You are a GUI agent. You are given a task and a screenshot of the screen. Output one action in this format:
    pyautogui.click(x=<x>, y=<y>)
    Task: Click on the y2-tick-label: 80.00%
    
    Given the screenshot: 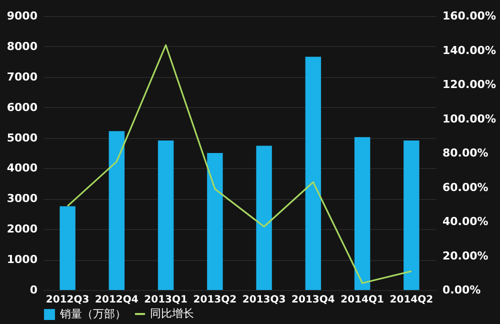 What is the action you would take?
    pyautogui.click(x=465, y=153)
    